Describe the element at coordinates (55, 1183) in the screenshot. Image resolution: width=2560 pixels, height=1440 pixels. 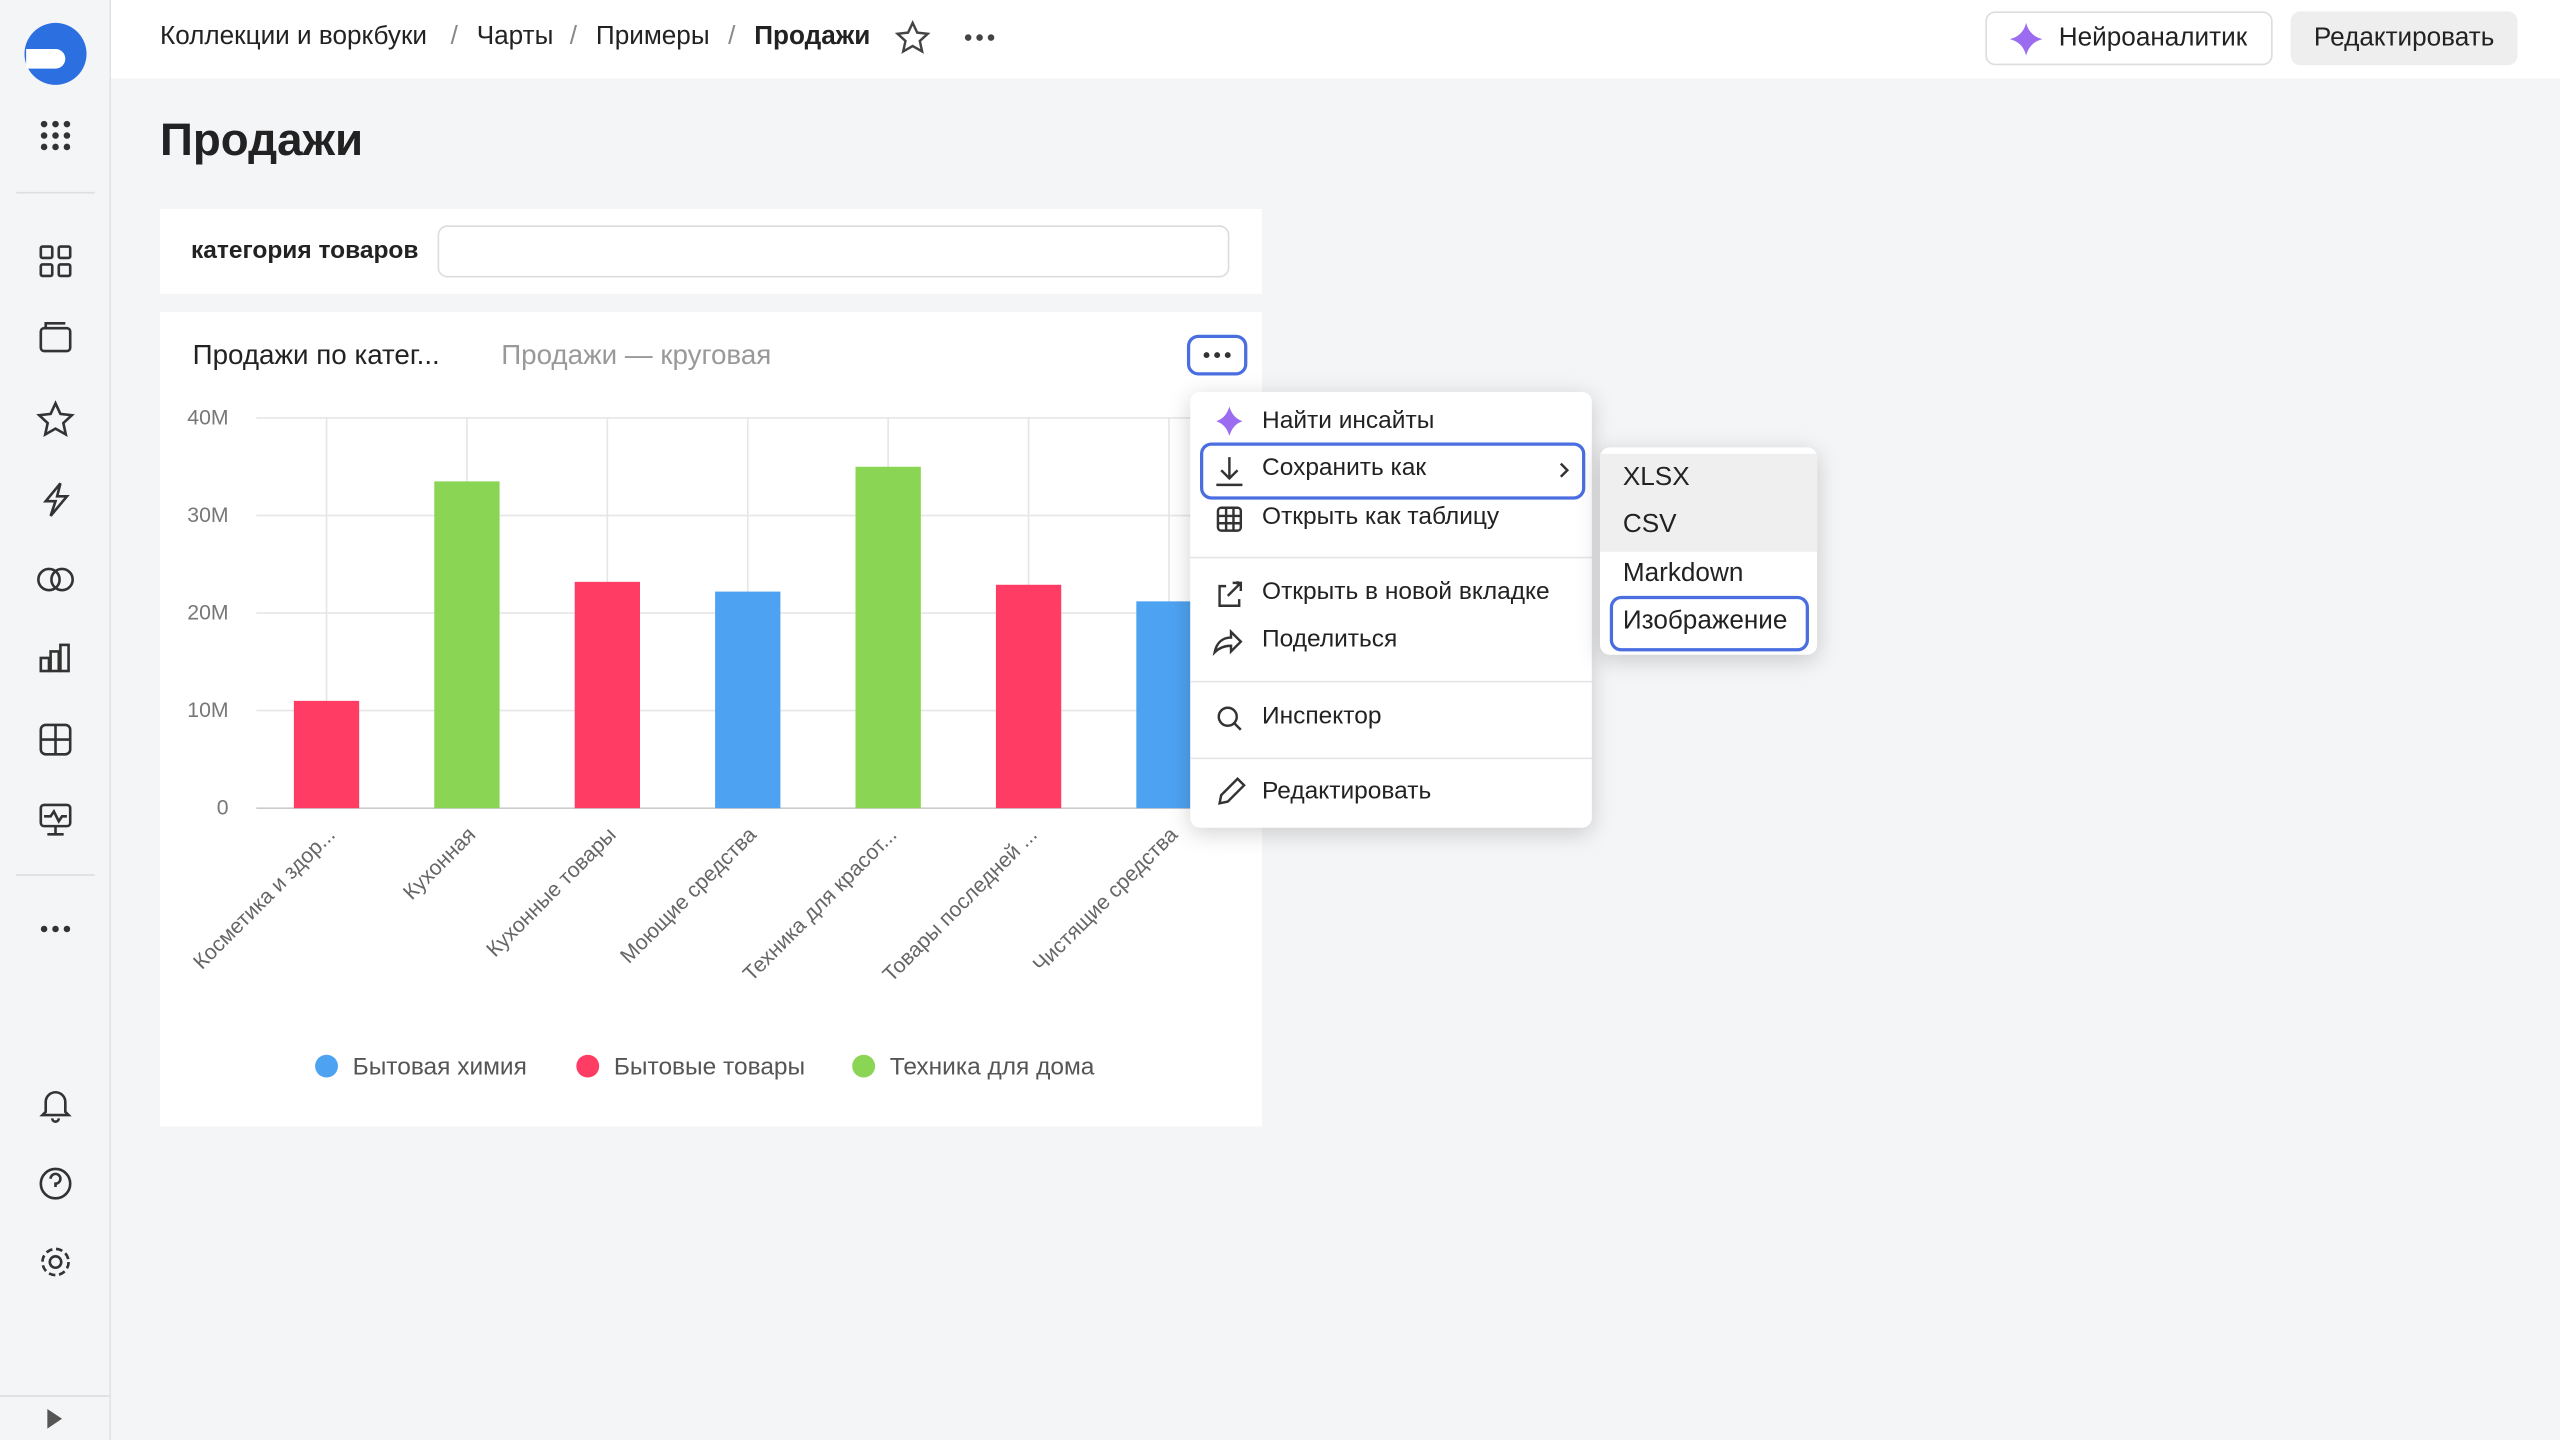
I see `help-icon` at that location.